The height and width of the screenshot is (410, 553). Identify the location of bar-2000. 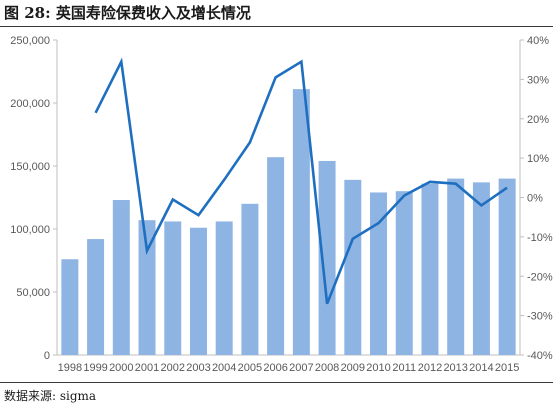
(121, 277).